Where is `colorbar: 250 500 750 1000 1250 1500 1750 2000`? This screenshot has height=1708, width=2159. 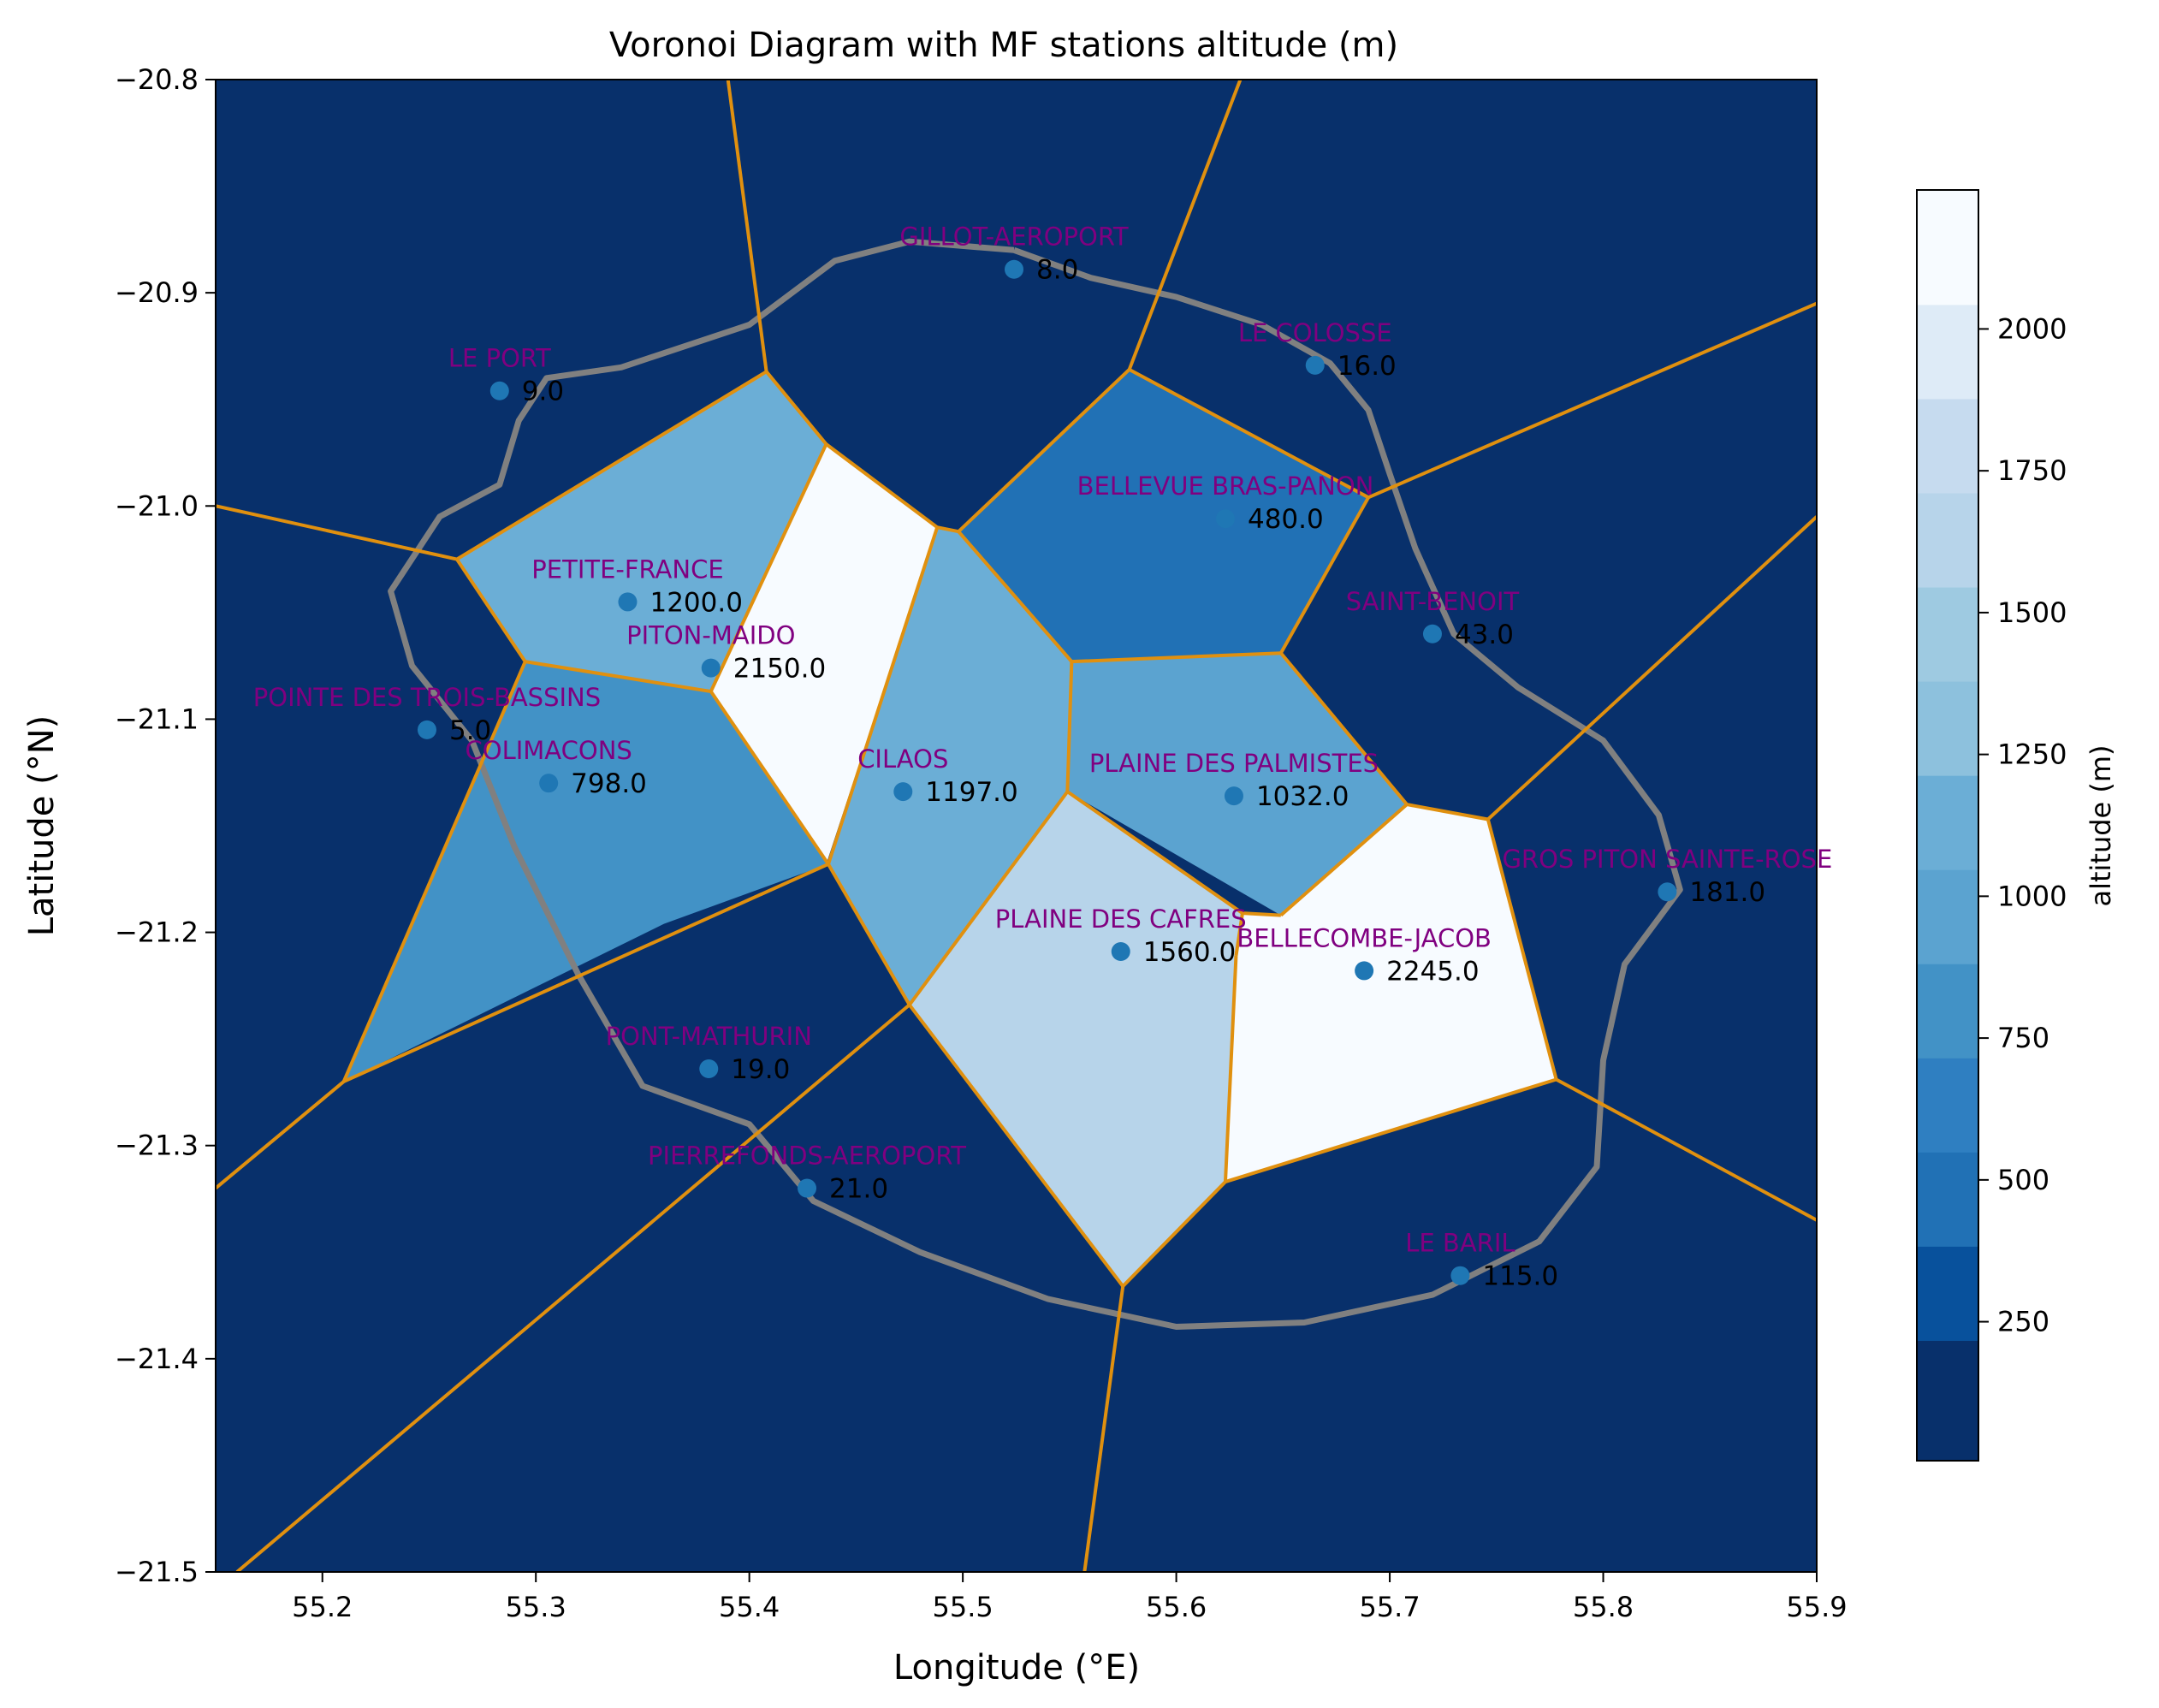
colorbar: 250 500 750 1000 1250 1500 1750 2000 is located at coordinates (1992, 825).